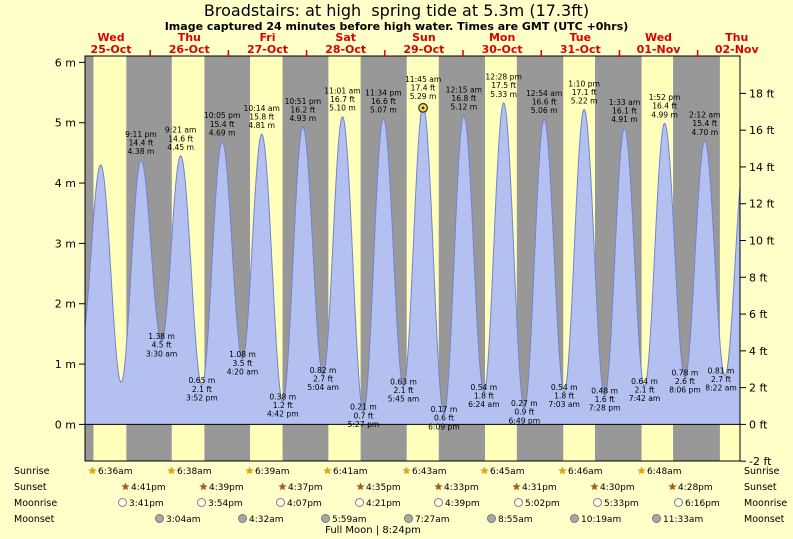  I want to click on moonrise-entry: 6:16pm, so click(697, 503).